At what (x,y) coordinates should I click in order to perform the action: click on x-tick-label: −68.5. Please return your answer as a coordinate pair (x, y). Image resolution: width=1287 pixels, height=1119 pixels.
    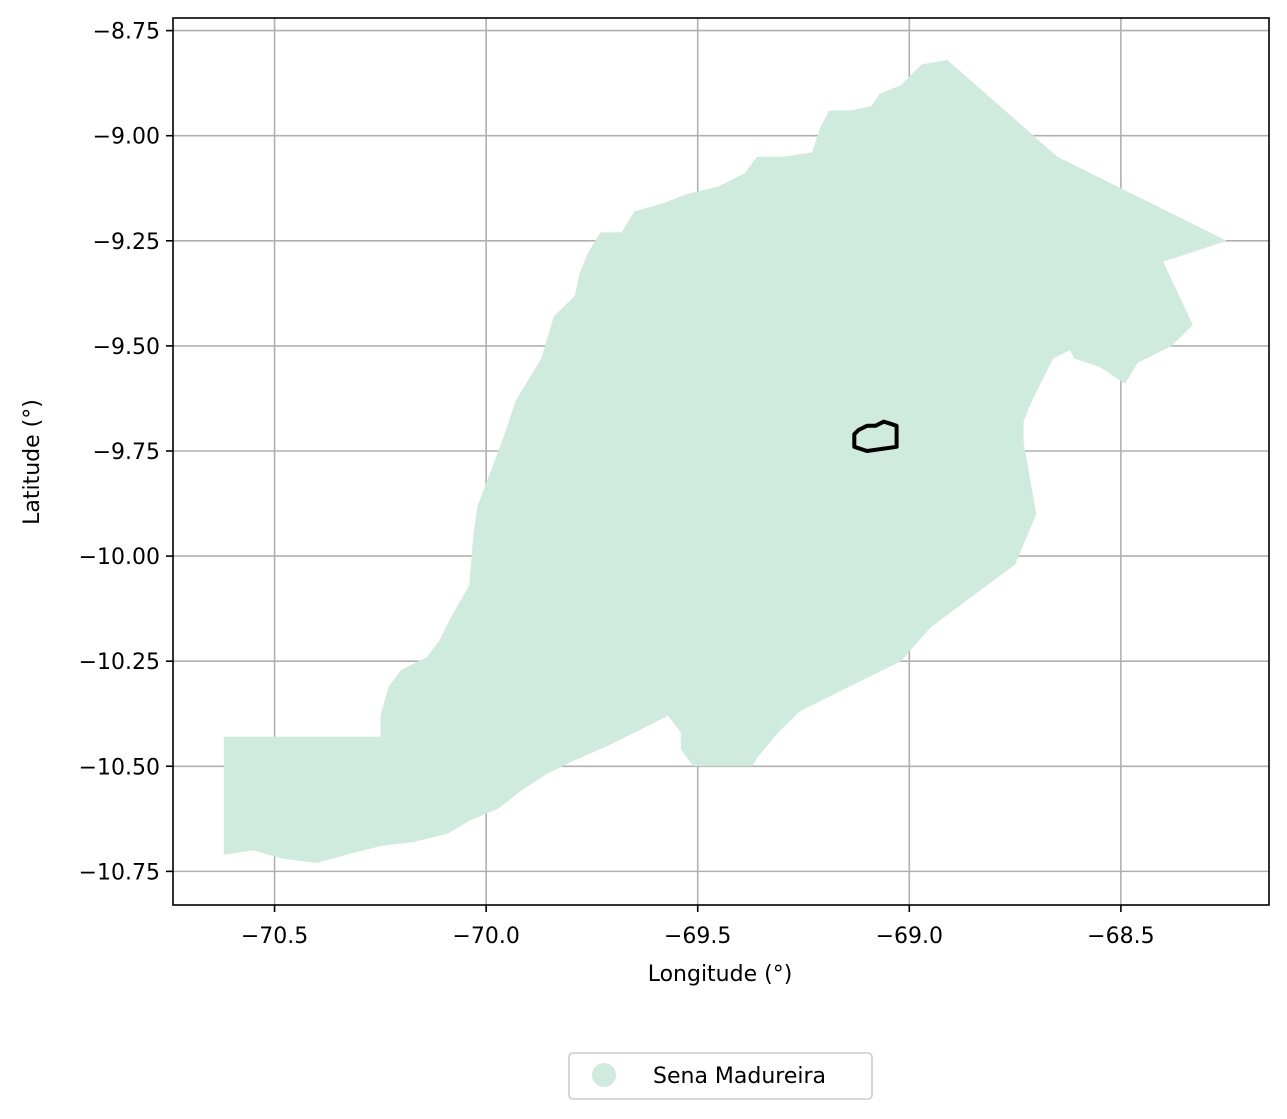
    Looking at the image, I should click on (1120, 936).